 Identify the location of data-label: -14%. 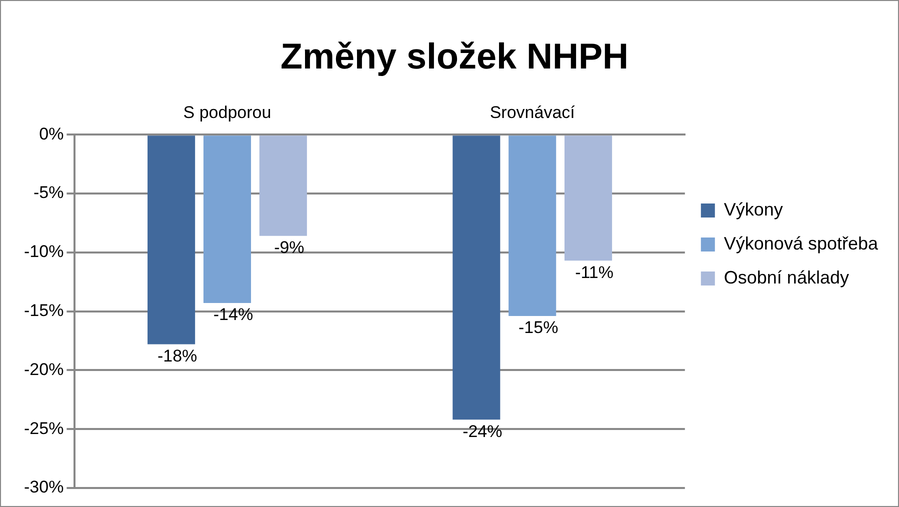
(233, 314).